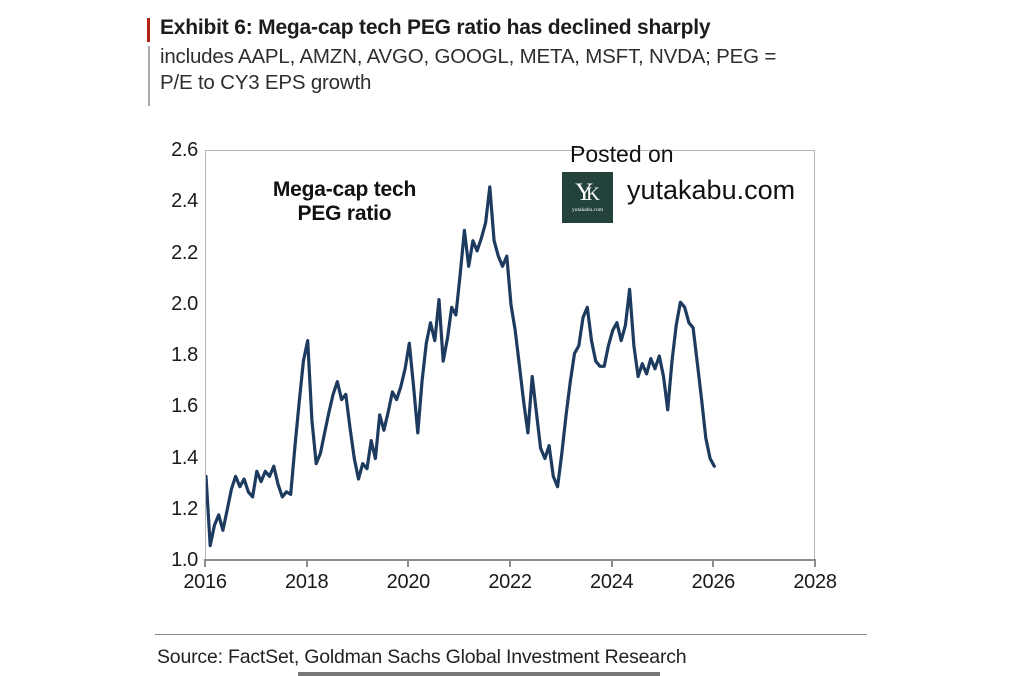 The image size is (1024, 676). What do you see at coordinates (479, 674) in the screenshot?
I see `cropped-bottom-rule` at bounding box center [479, 674].